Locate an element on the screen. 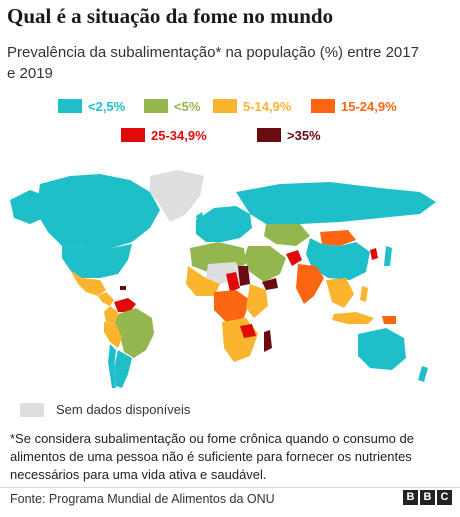 The height and width of the screenshot is (517, 460). region-philippines is located at coordinates (364, 294).